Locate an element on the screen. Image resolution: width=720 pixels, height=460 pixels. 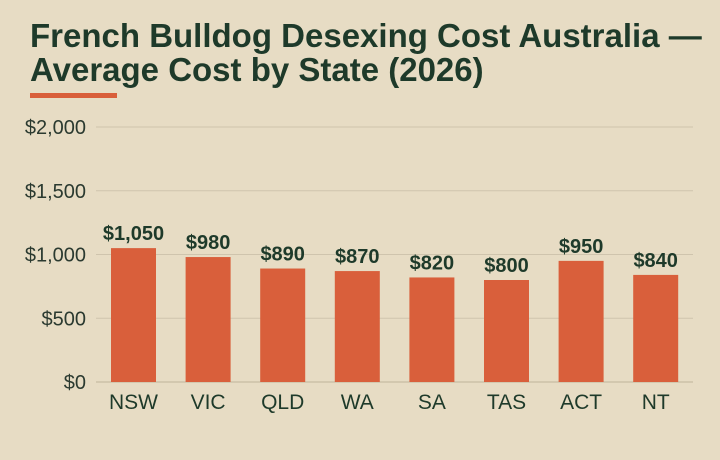
value-label: $800 is located at coordinates (506, 266).